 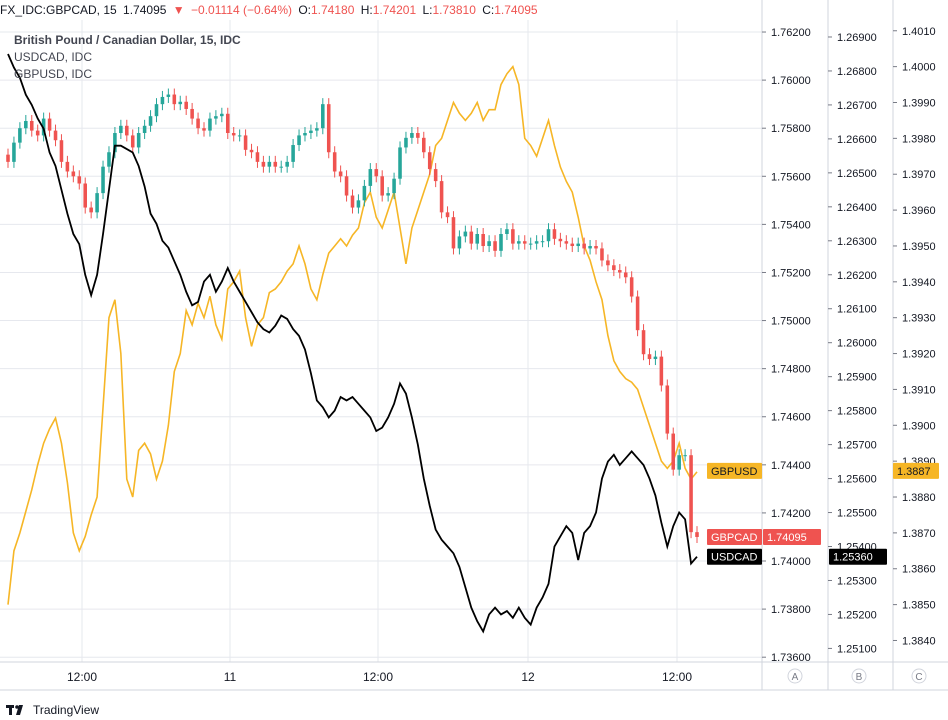 What do you see at coordinates (857, 514) in the screenshot?
I see `axis-b-tick-label: 1.25500` at bounding box center [857, 514].